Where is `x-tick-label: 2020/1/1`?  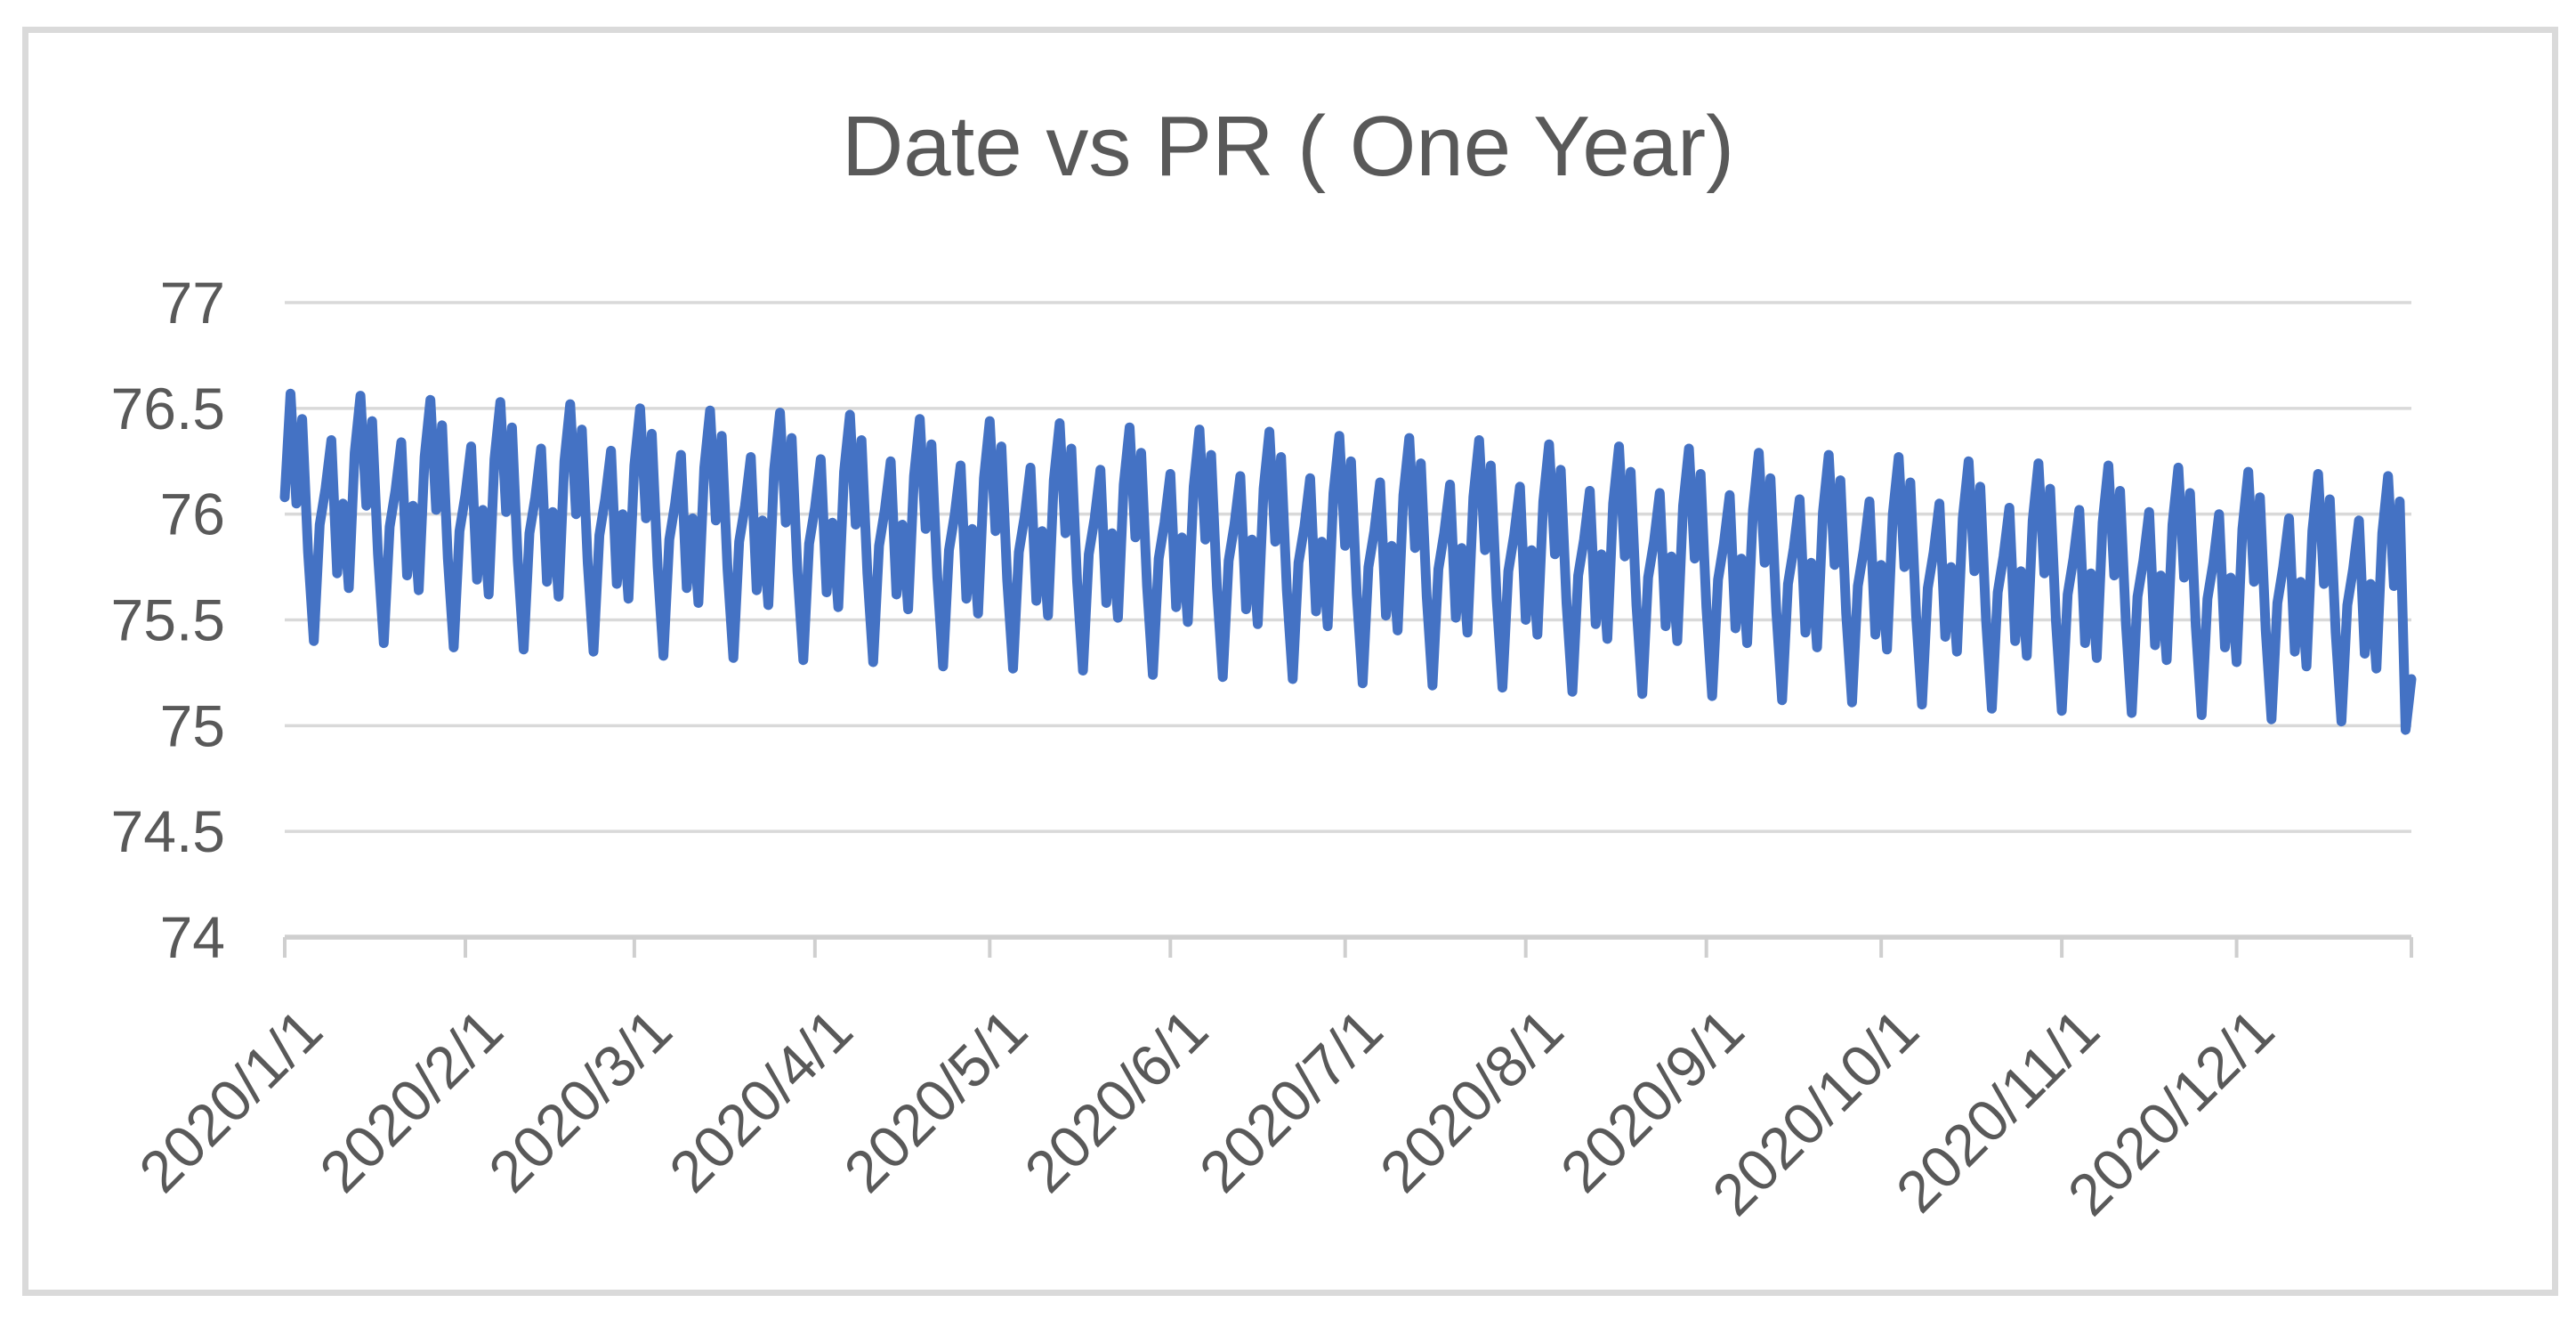 x-tick-label: 2020/1/1 is located at coordinates (230, 1101).